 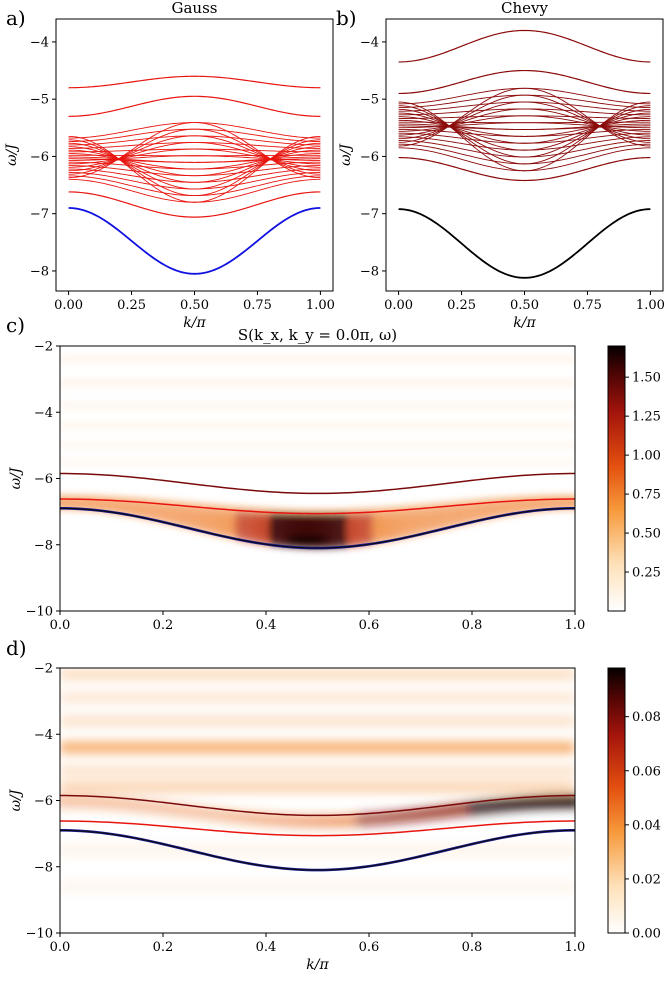 What do you see at coordinates (575, 947) in the screenshot?
I see `x-tick-label: 1.0` at bounding box center [575, 947].